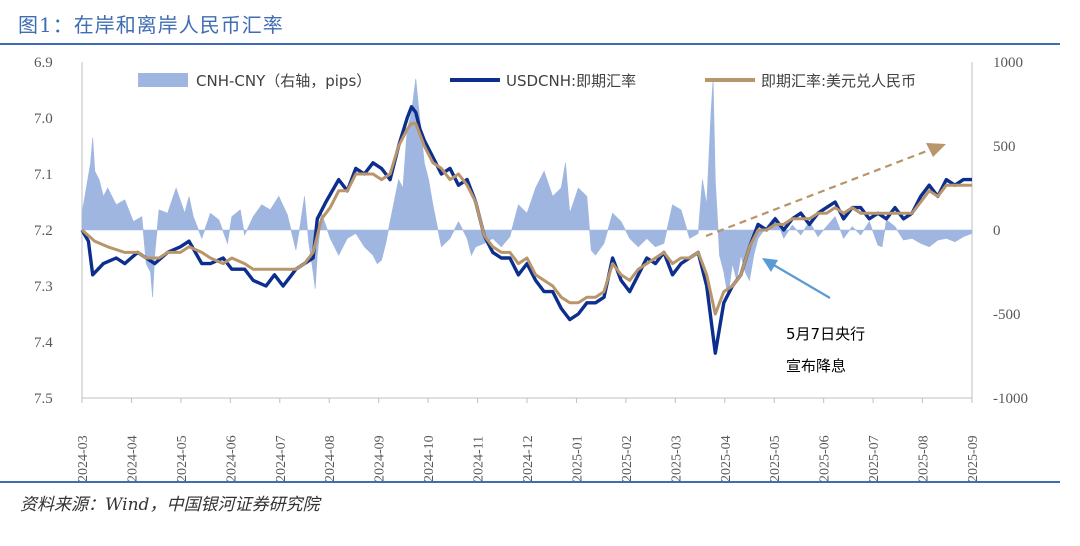 The width and height of the screenshot is (1080, 546). What do you see at coordinates (528, 458) in the screenshot?
I see `x-tick-label: 2024-12` at bounding box center [528, 458].